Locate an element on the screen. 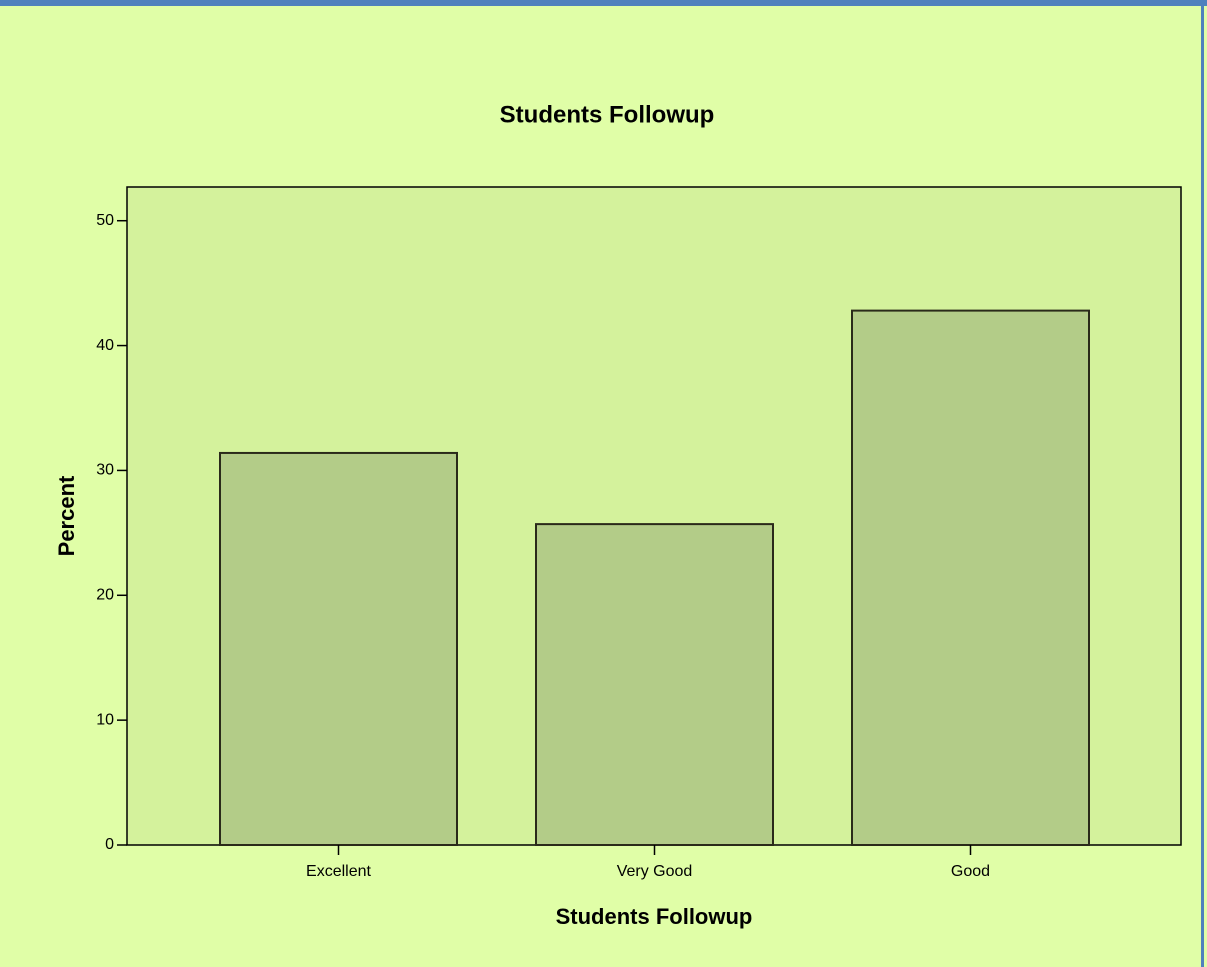 This screenshot has height=967, width=1207. chart-title: Students Followup is located at coordinates (607, 114).